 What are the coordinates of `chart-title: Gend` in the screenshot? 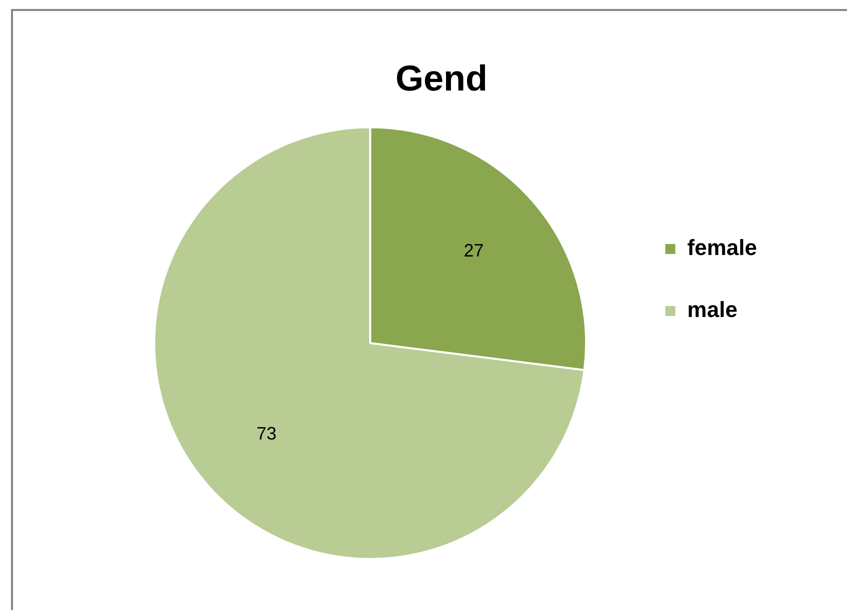 It's located at (441, 78).